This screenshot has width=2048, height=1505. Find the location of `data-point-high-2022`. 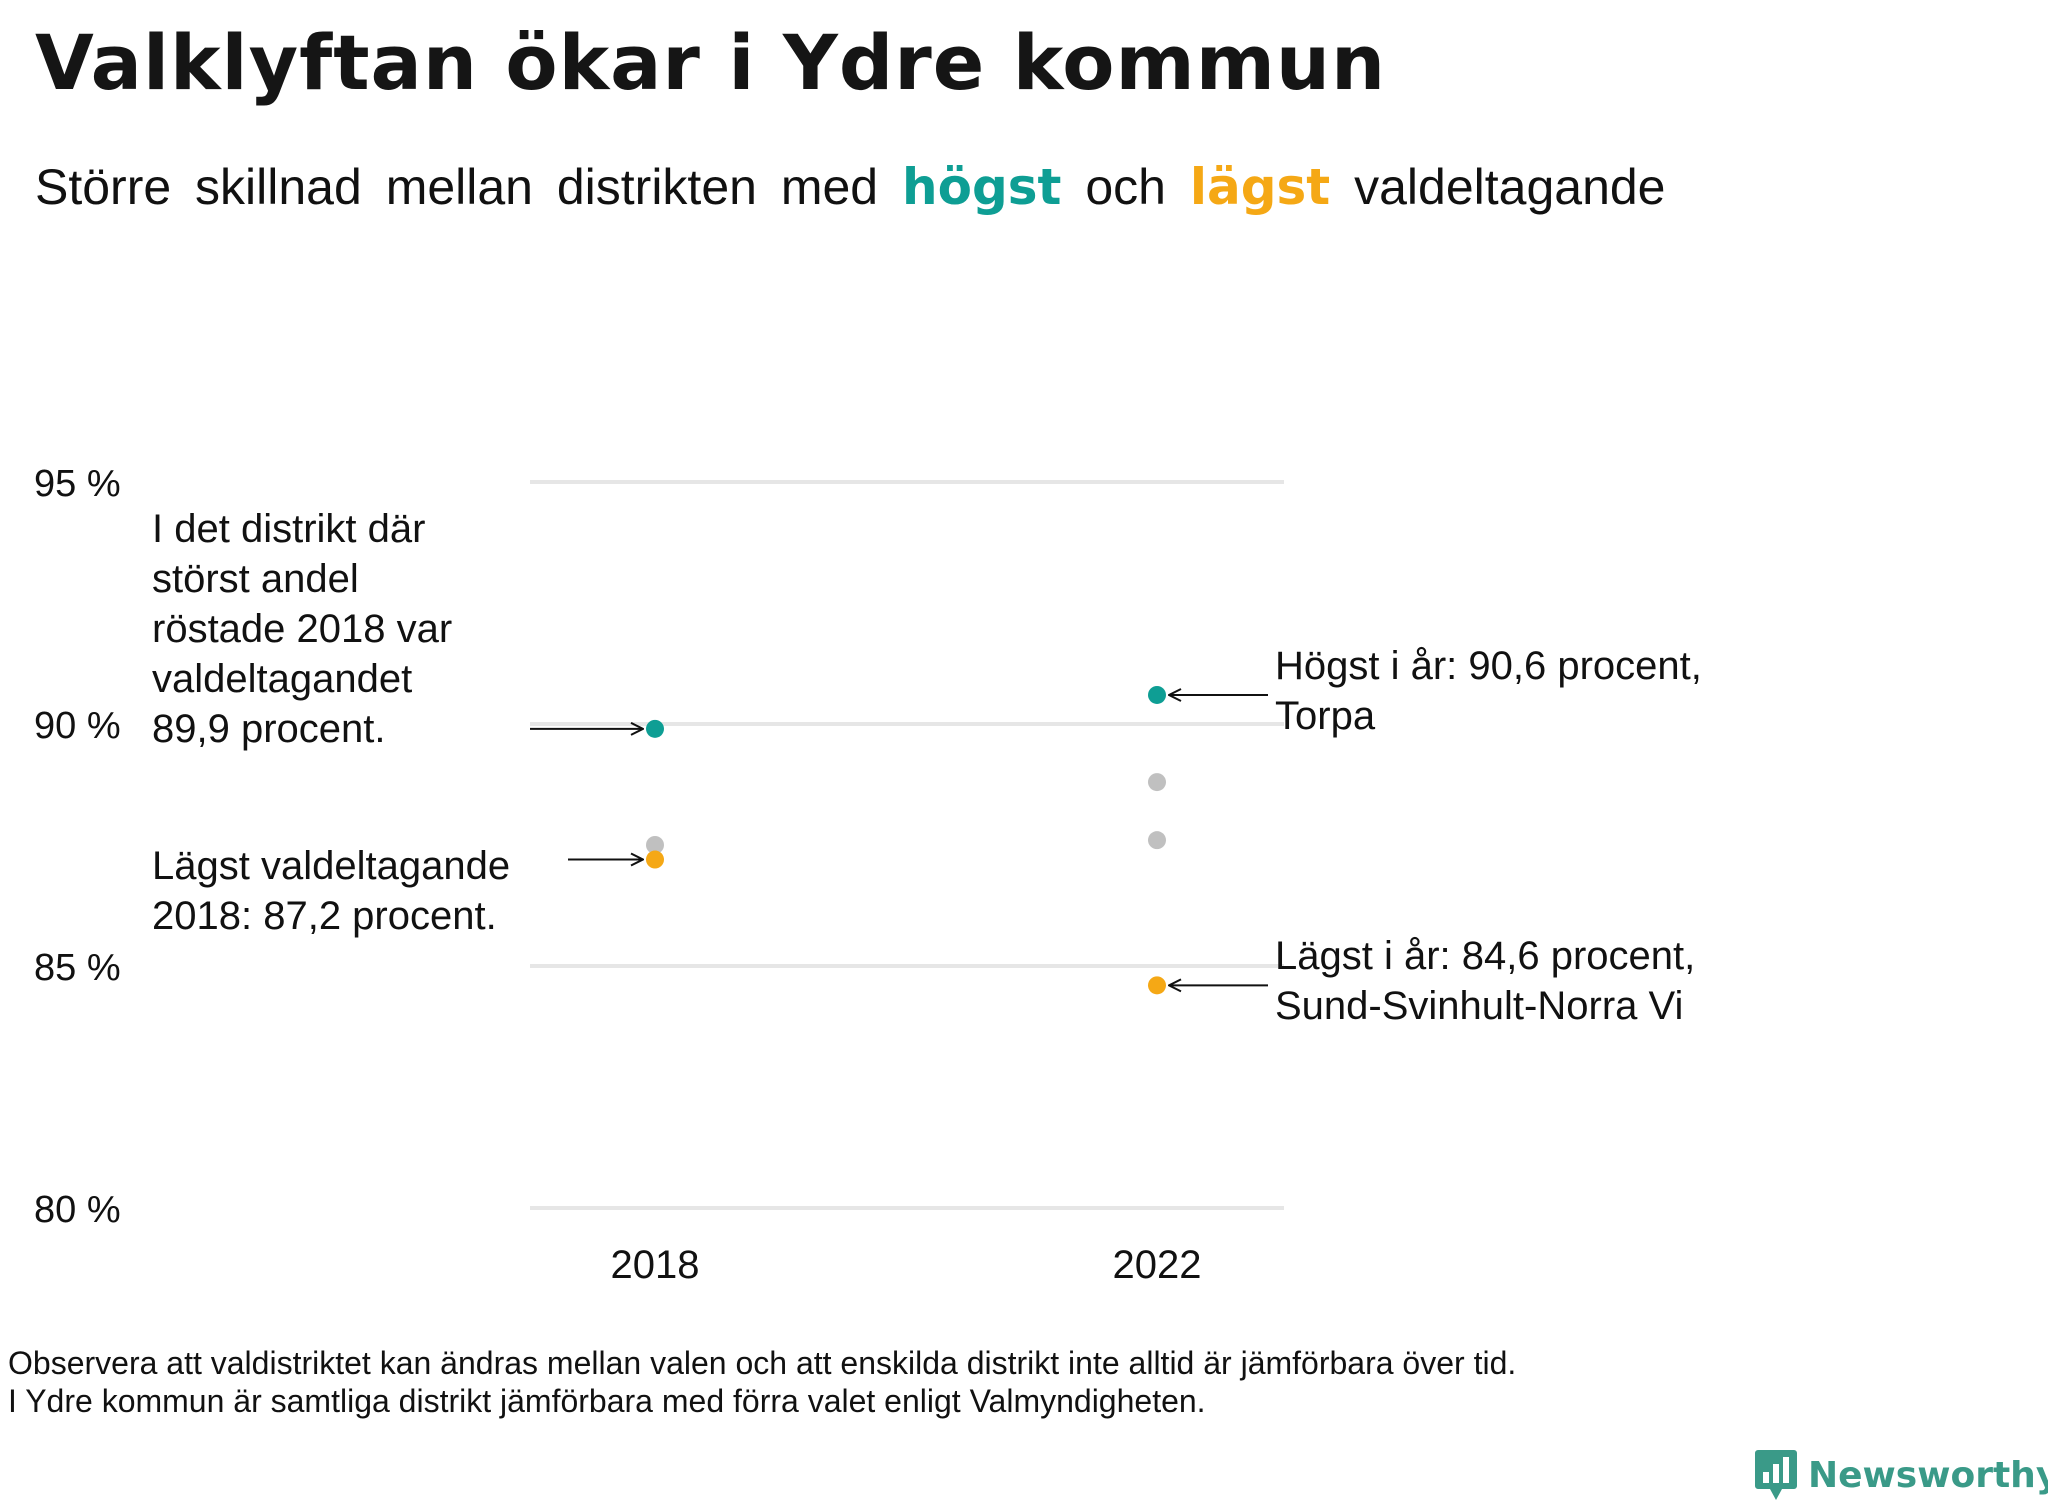

data-point-high-2022 is located at coordinates (1157, 694).